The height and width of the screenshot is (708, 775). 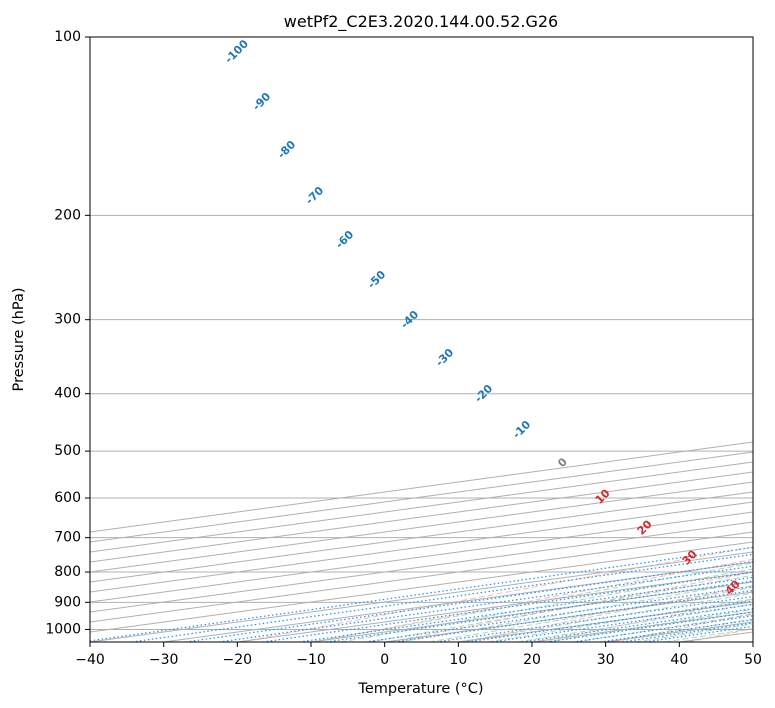 I want to click on chart-title: wetPf2_C2E3.2020.144.00.52.G26, so click(x=421, y=22).